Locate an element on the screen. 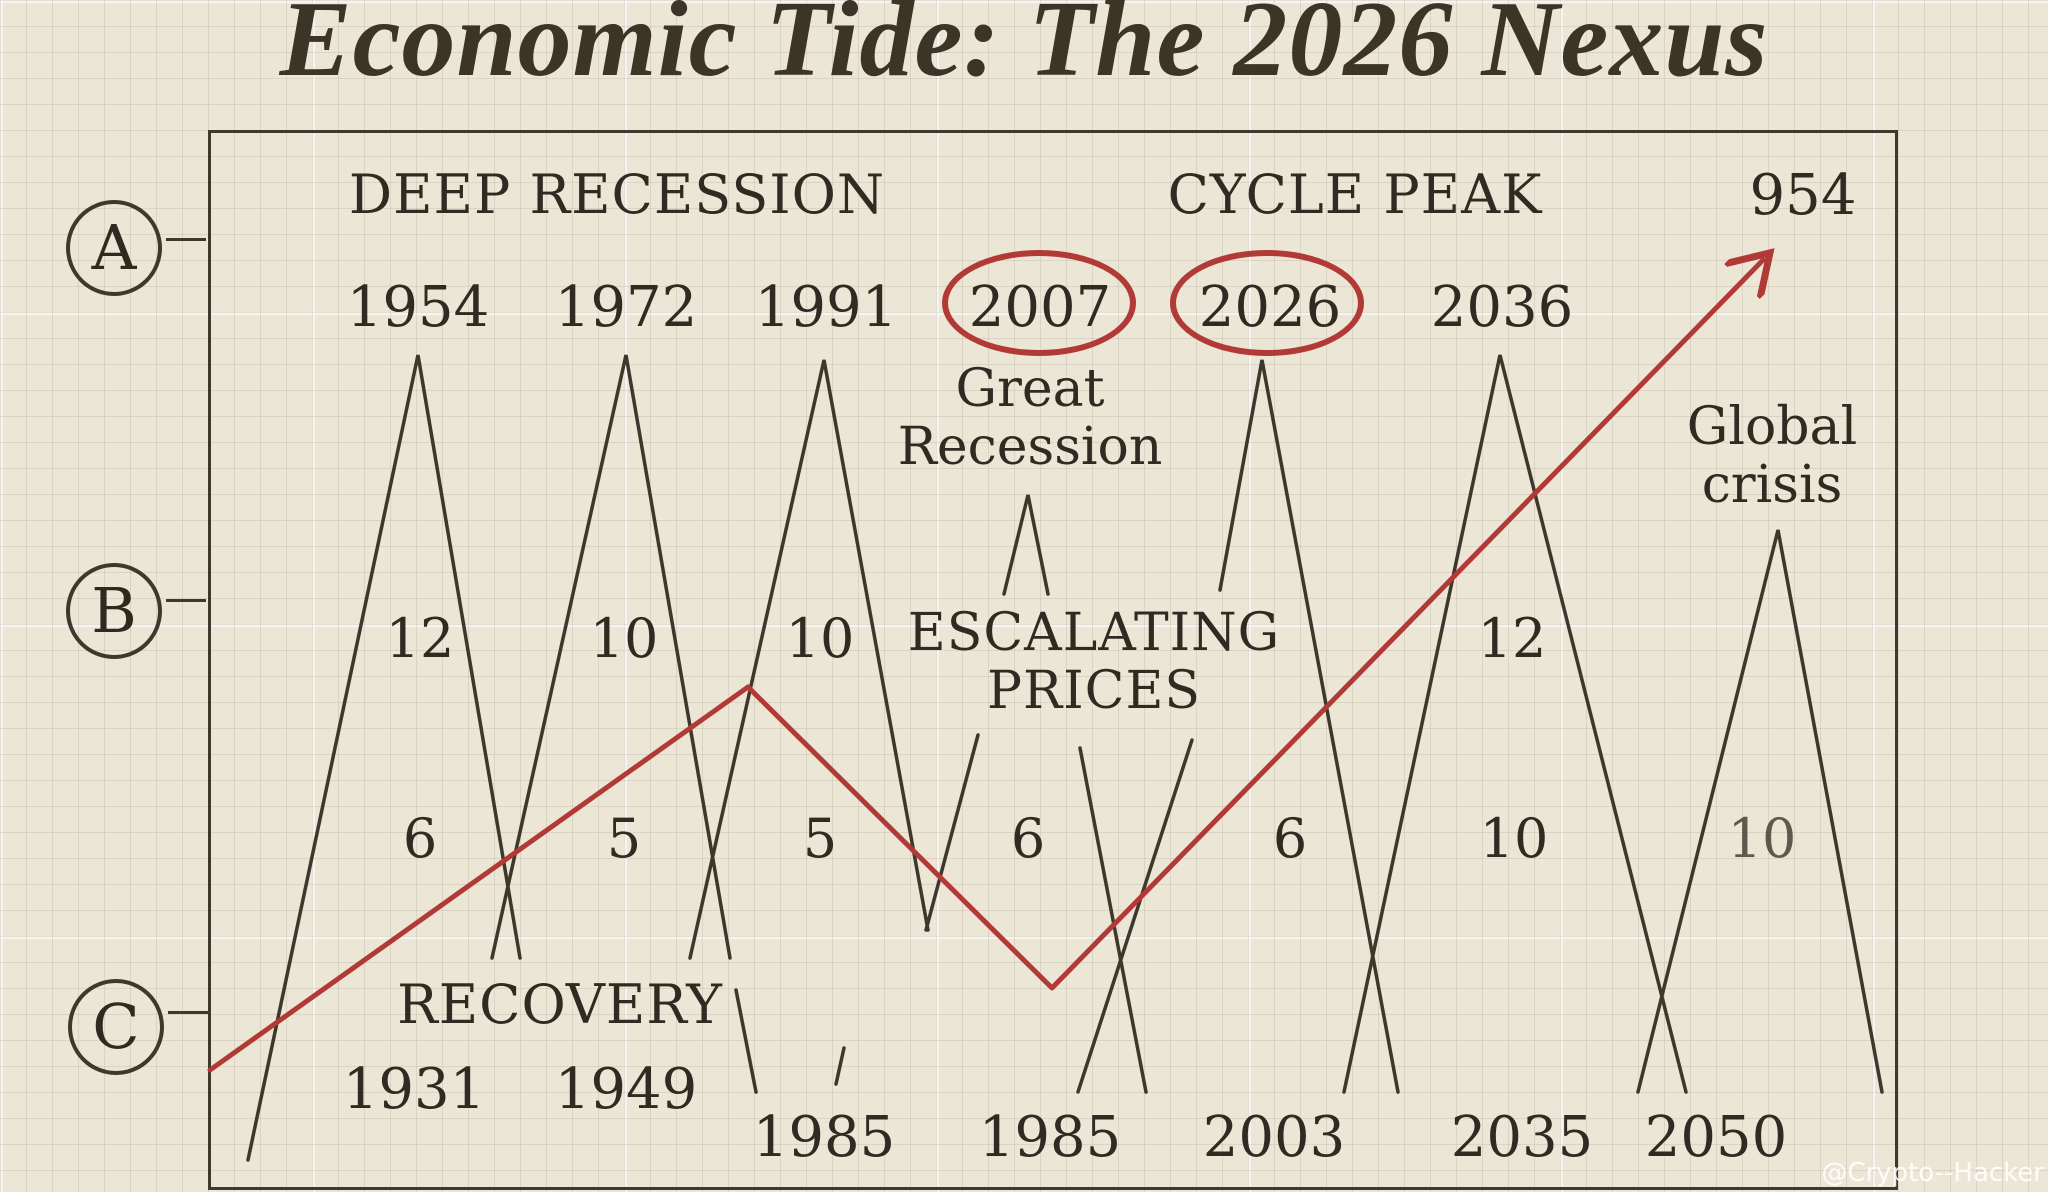 Image resolution: width=2048 pixels, height=1192 pixels. corner-value: 954 is located at coordinates (1803, 195).